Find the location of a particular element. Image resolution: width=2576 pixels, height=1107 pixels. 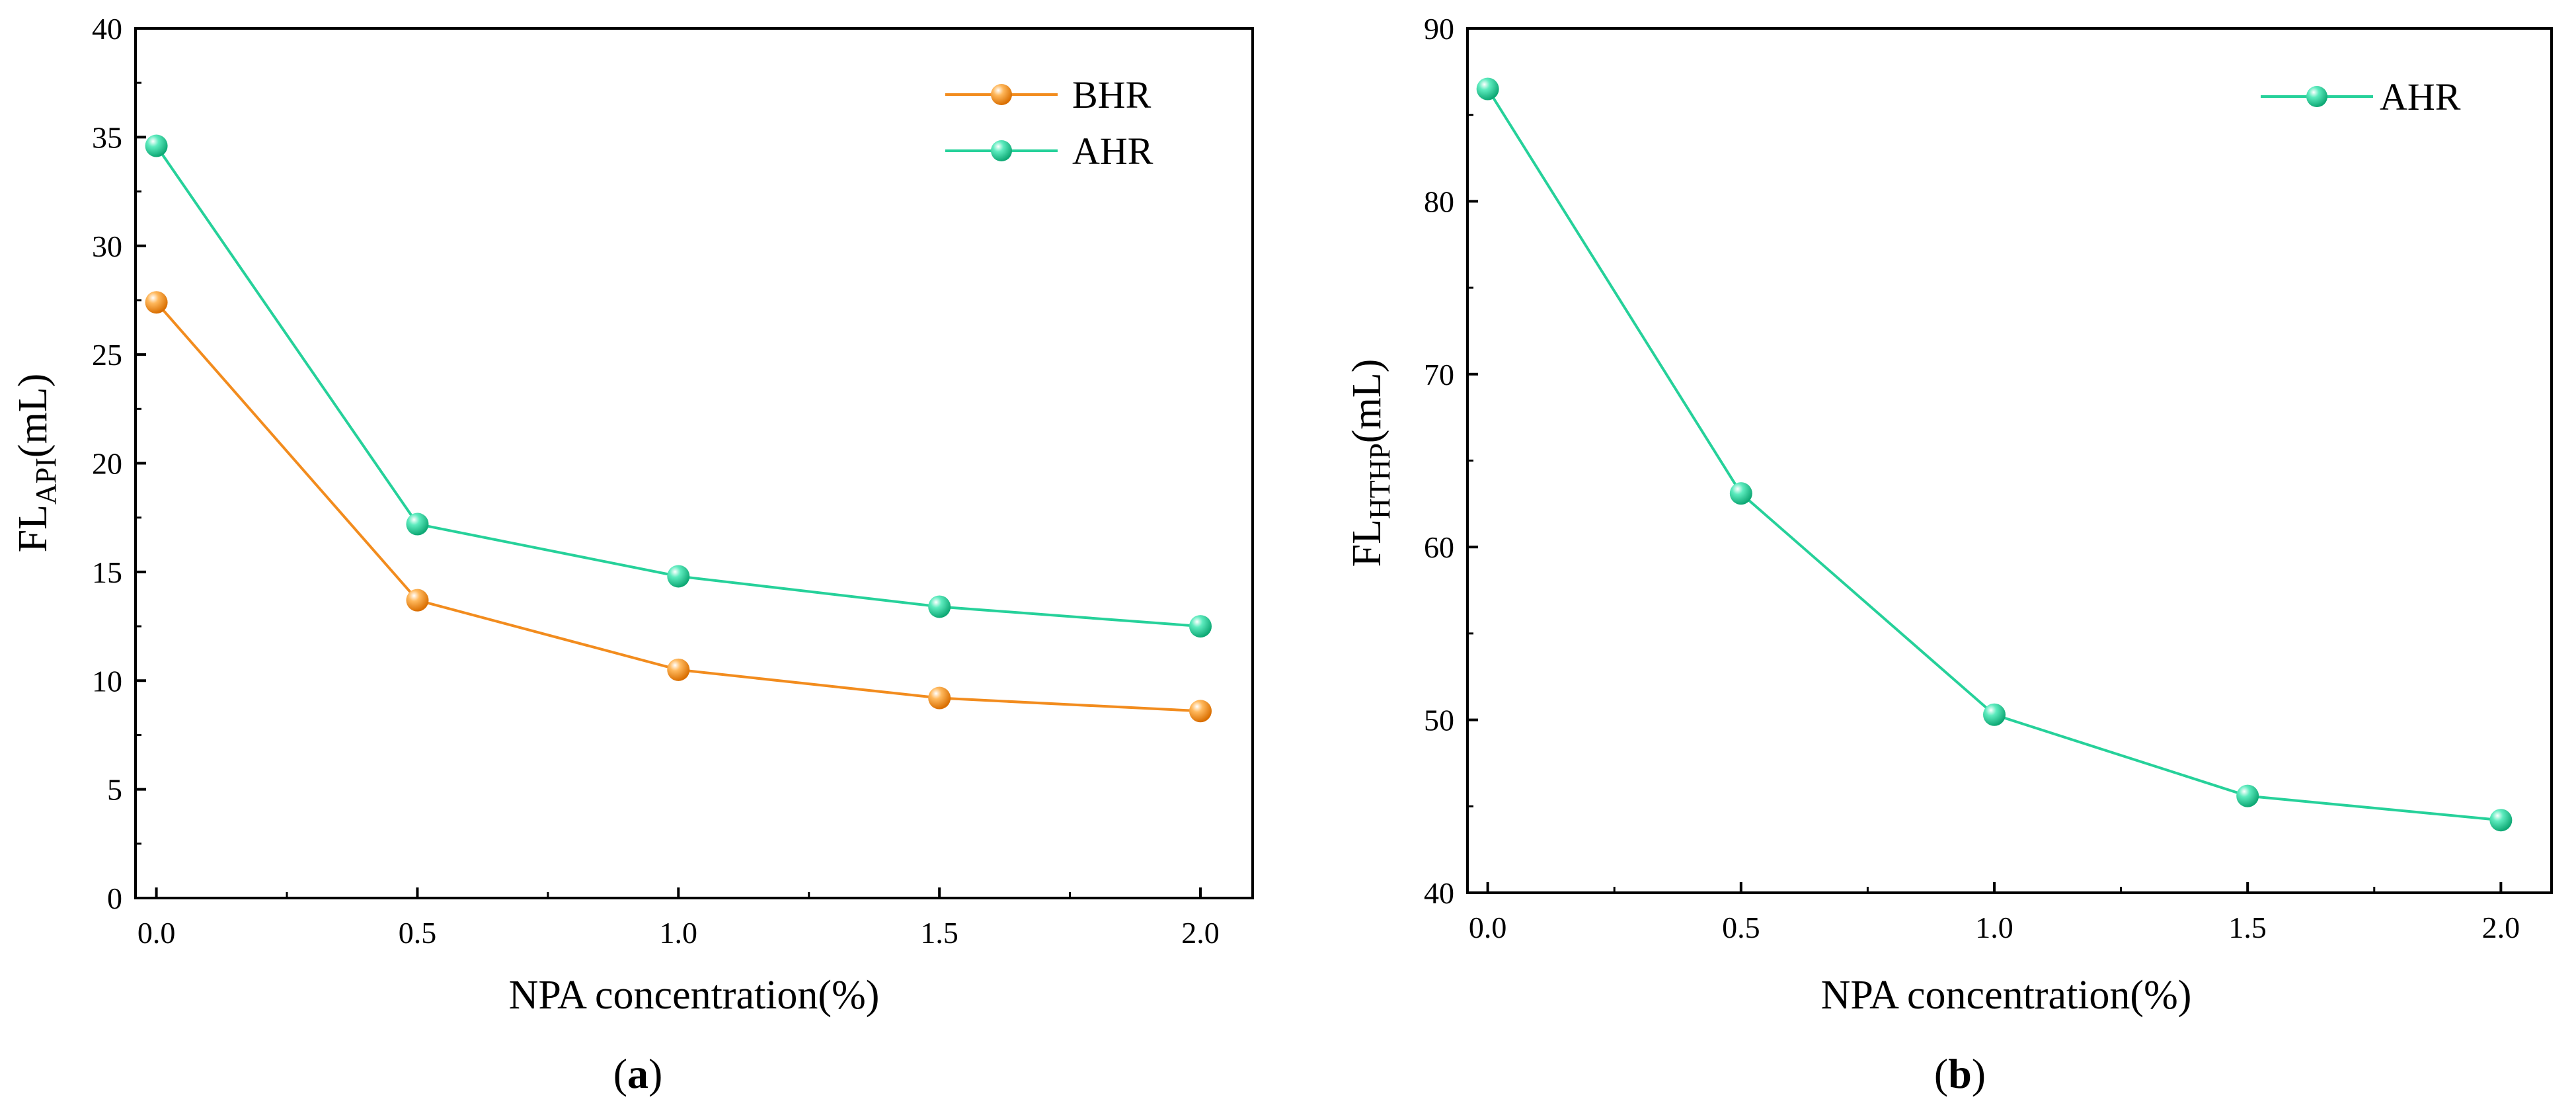

y-tick-label: 35 is located at coordinates (107, 137).